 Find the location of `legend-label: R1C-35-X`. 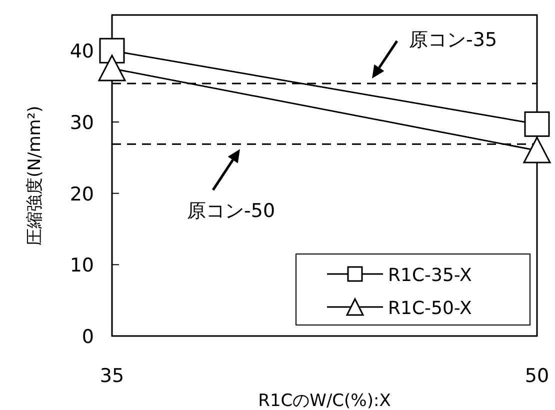

legend-label: R1C-35-X is located at coordinates (430, 275).